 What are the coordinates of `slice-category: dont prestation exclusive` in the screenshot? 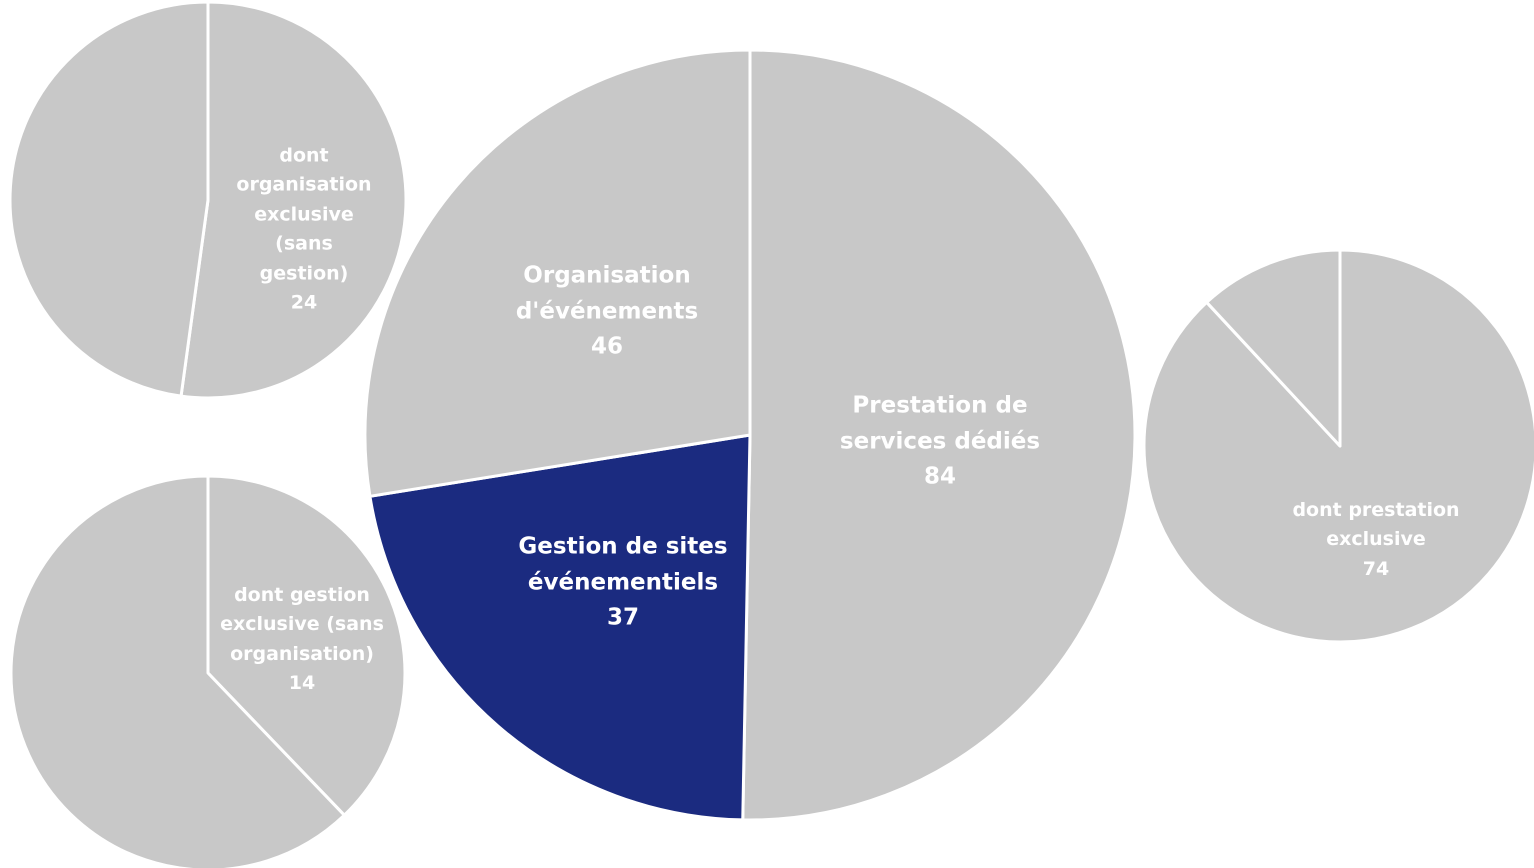 It's located at (1376, 524).